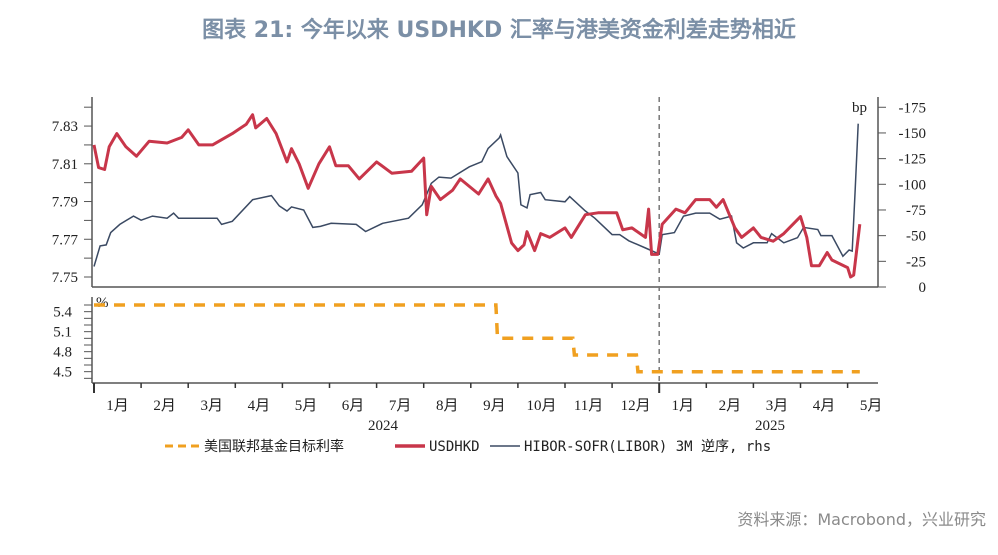  I want to click on month-label: 8月, so click(447, 406).